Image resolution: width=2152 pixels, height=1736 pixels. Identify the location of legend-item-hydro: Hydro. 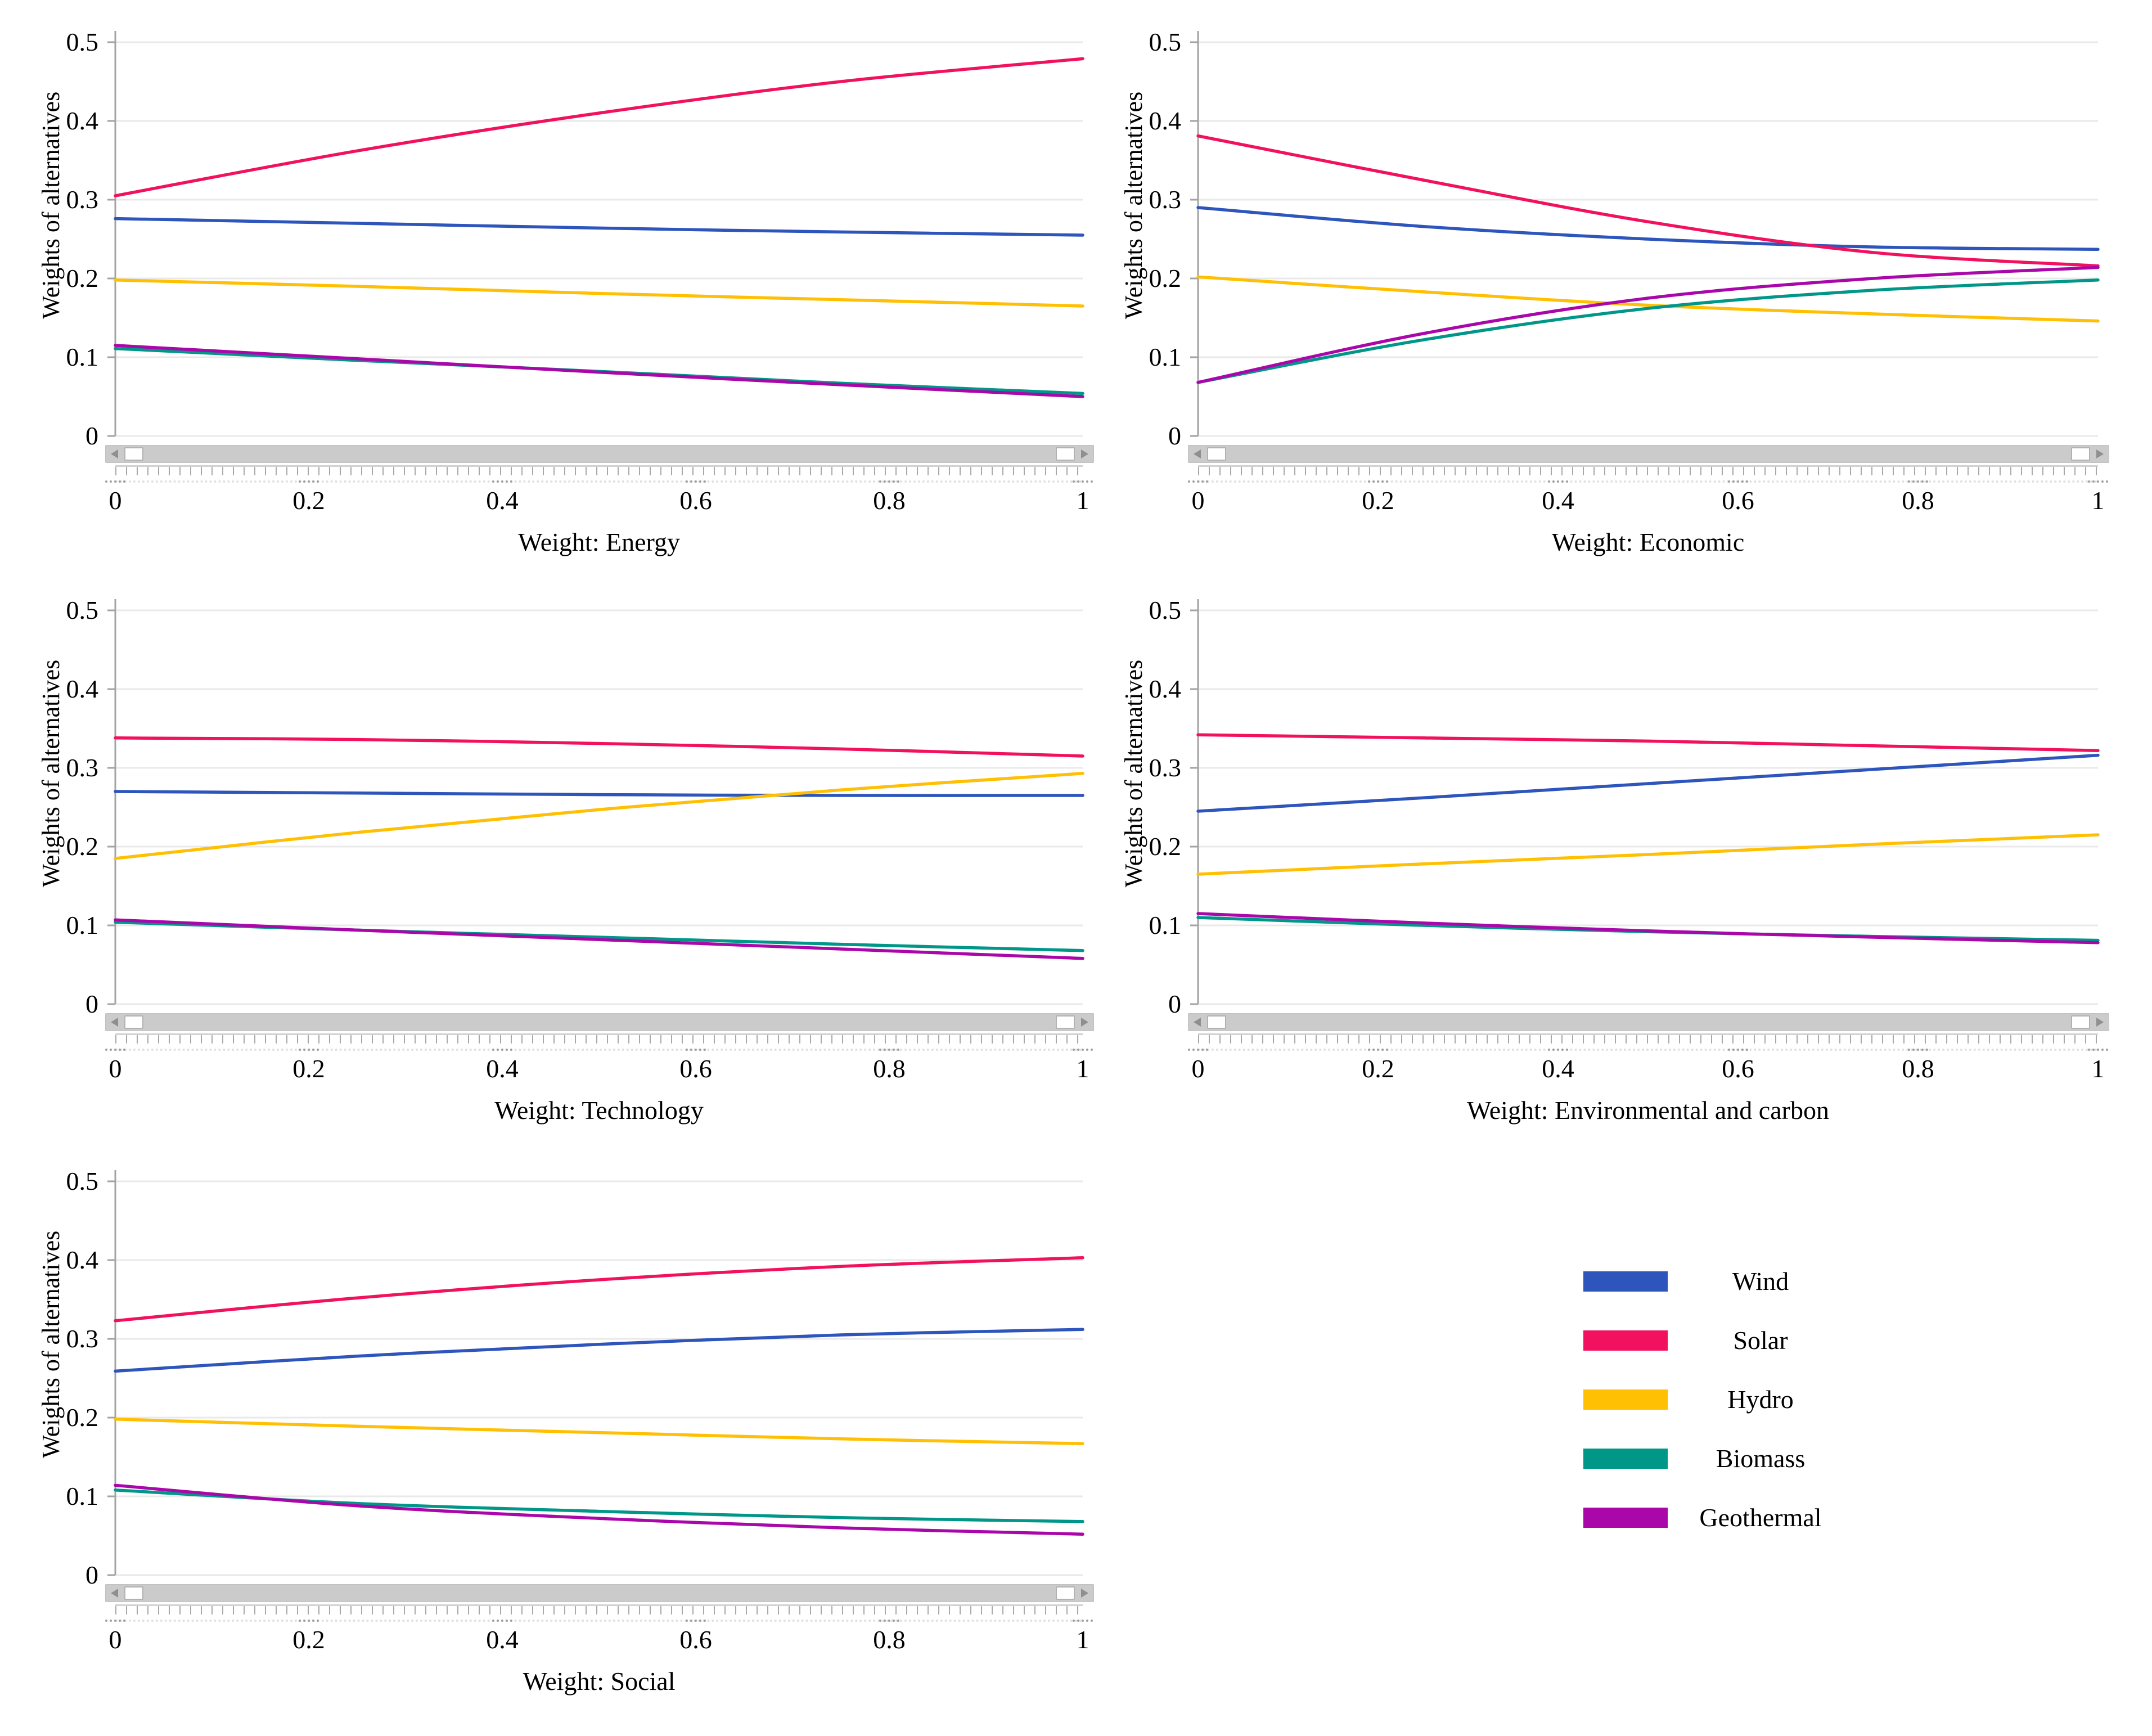
(1726, 1399).